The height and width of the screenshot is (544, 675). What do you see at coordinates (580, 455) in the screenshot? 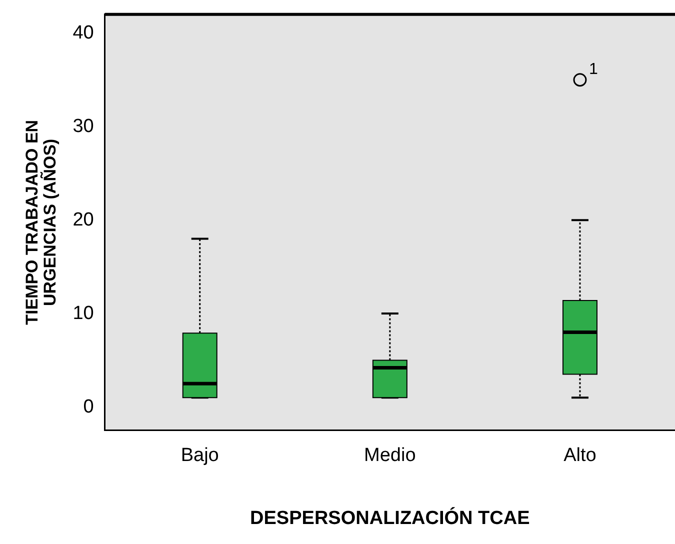
I see `x-tick-label: Alto` at bounding box center [580, 455].